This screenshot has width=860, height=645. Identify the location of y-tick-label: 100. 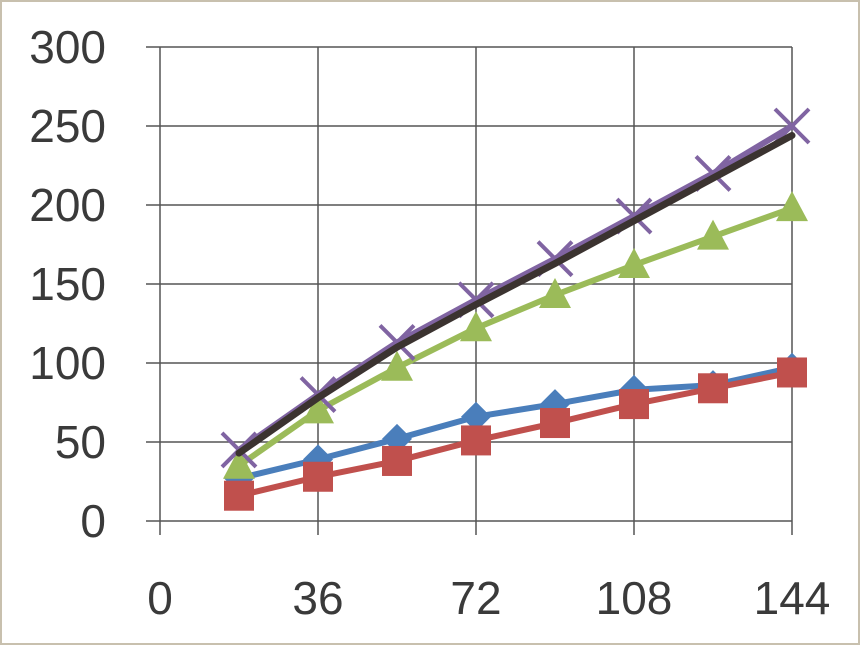
(67, 363).